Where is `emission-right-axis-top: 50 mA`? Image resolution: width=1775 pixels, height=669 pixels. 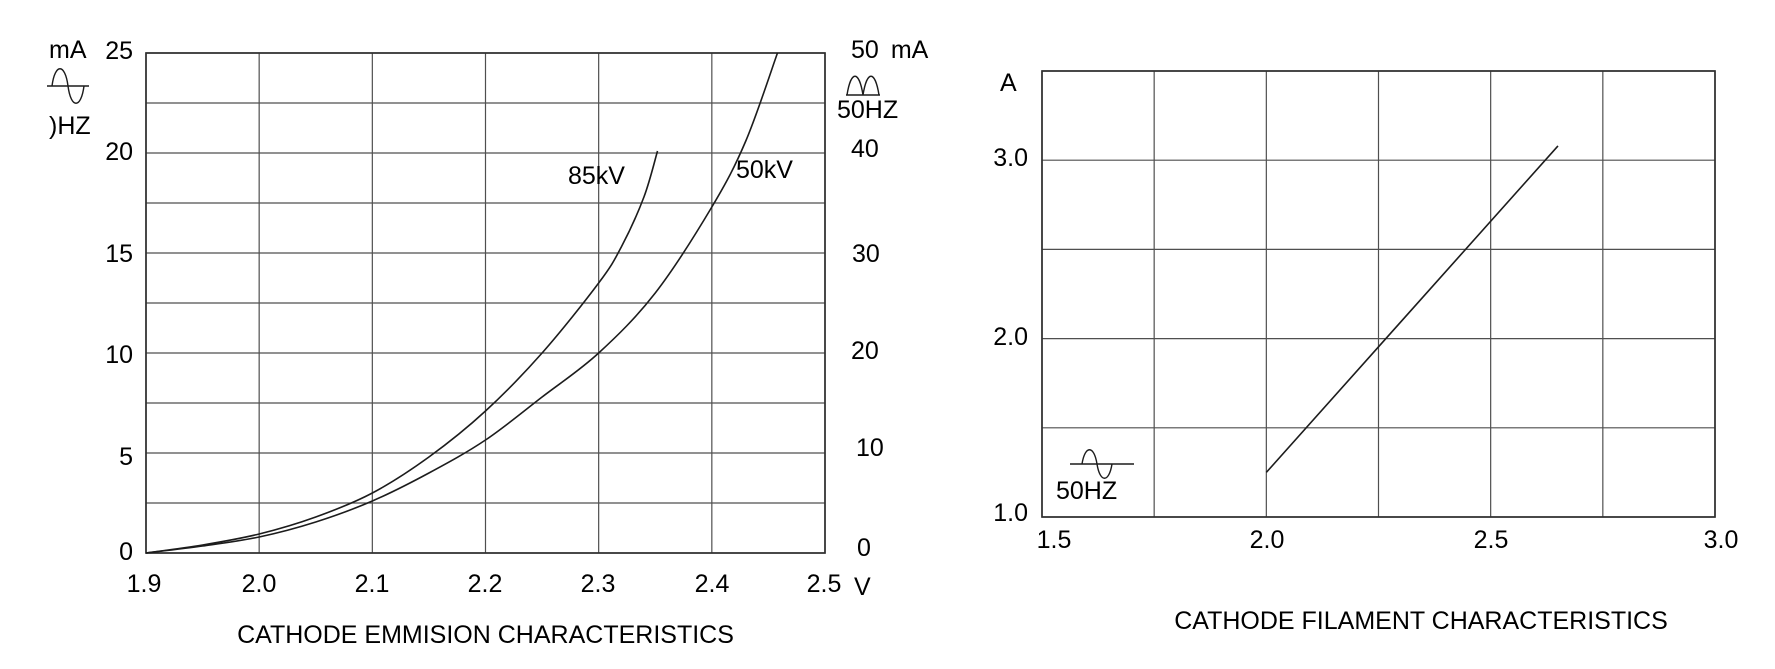
emission-right-axis-top: 50 mA is located at coordinates (889, 50).